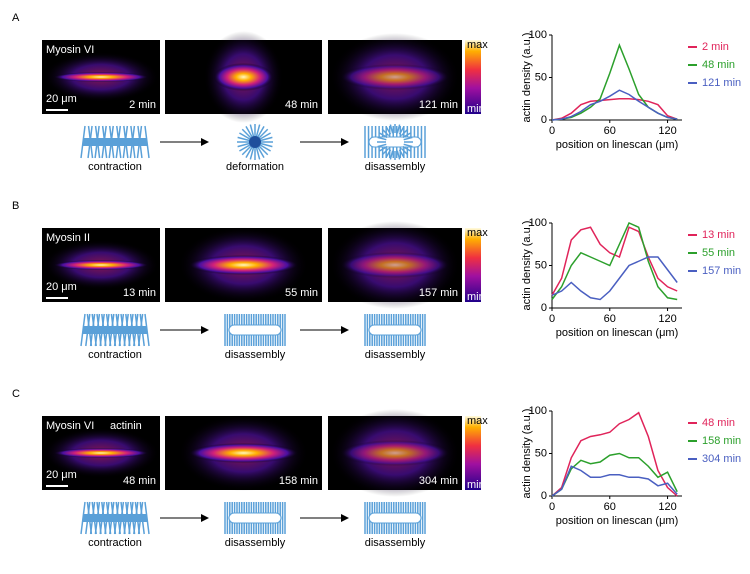 The width and height of the screenshot is (750, 574). Describe the element at coordinates (721, 83) in the screenshot. I see `legend-label: 121 min` at that location.